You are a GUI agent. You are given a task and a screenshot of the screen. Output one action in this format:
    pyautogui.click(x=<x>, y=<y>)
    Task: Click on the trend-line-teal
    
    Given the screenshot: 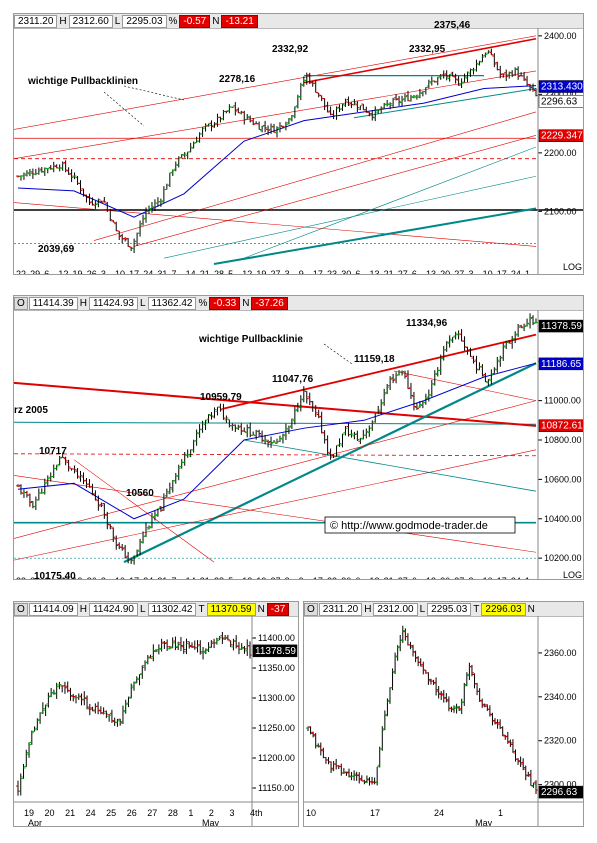 What is the action you would take?
    pyautogui.click(x=390, y=202)
    